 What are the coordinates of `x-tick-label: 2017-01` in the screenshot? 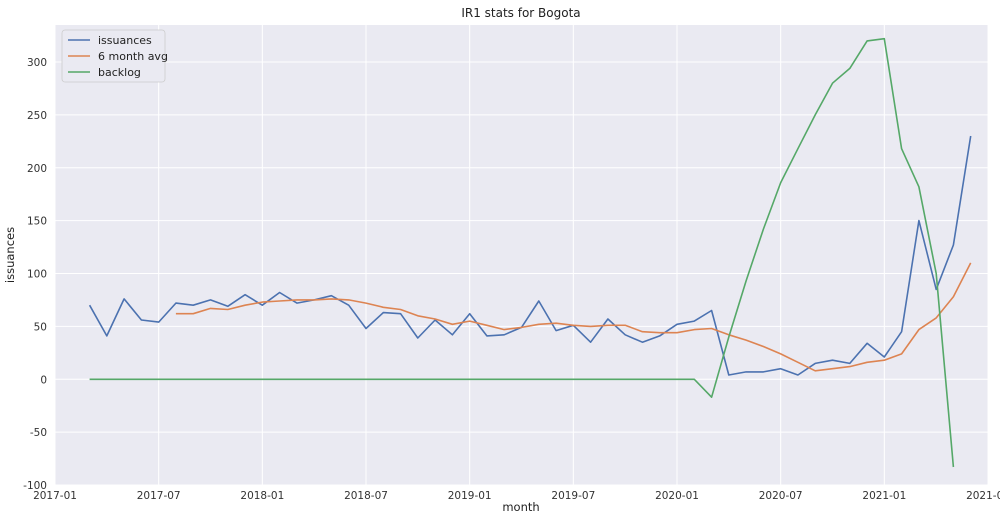 It's located at (55, 496).